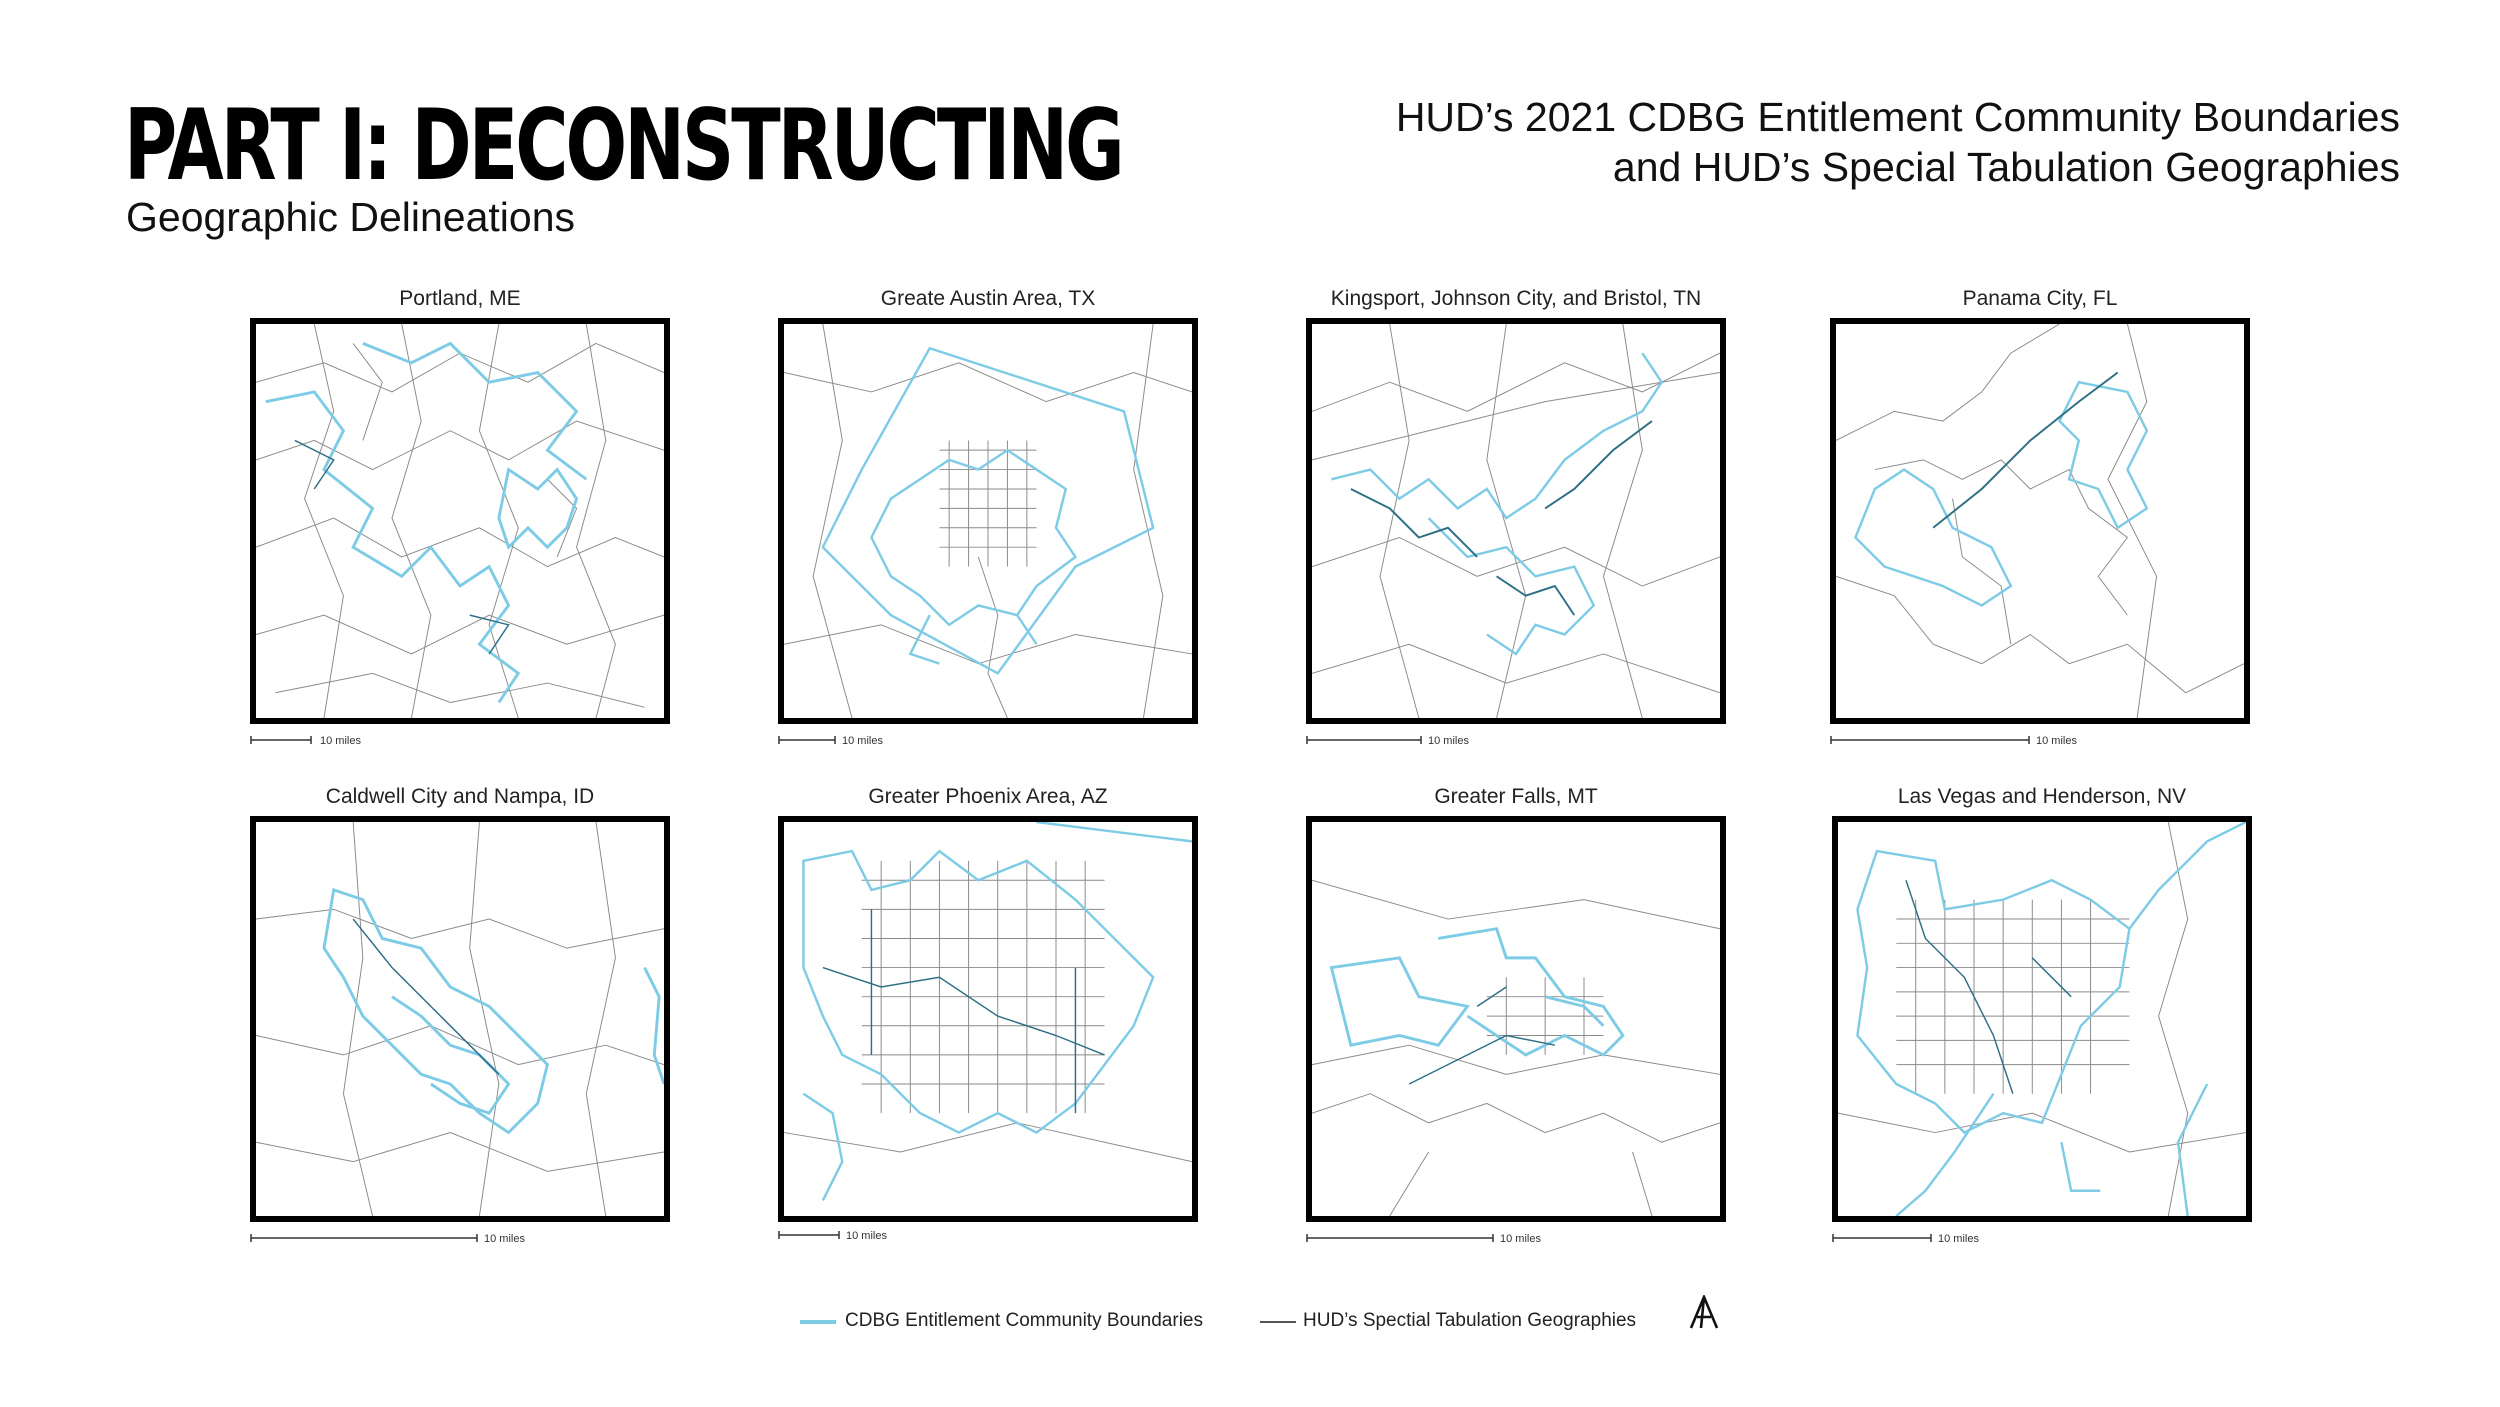 The height and width of the screenshot is (1407, 2500). I want to click on map-title: Las Vegas and Henderson, NV, so click(2042, 796).